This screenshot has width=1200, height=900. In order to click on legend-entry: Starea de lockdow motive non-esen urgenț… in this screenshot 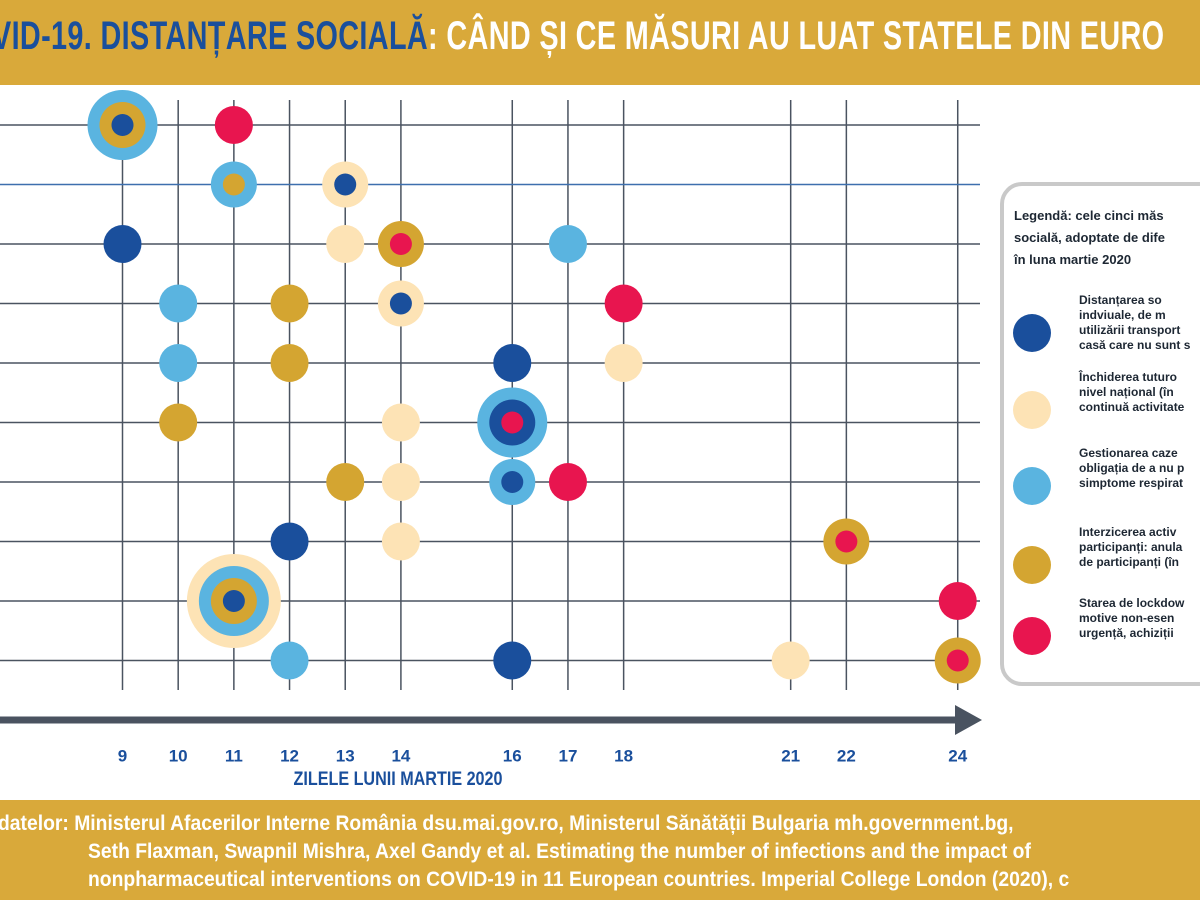, I will do `click(1132, 618)`.